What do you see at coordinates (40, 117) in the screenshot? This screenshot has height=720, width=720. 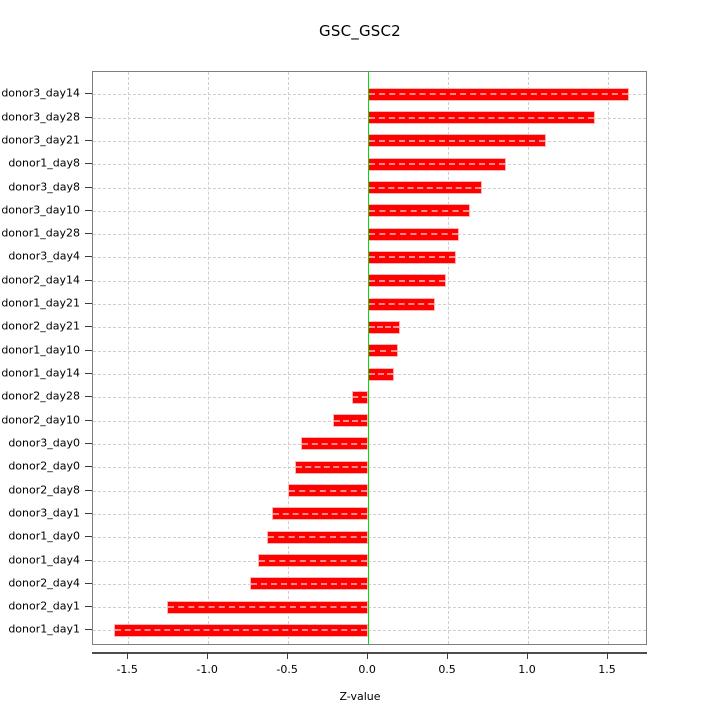 I see `y-axis-tick-label: donor3_day28` at bounding box center [40, 117].